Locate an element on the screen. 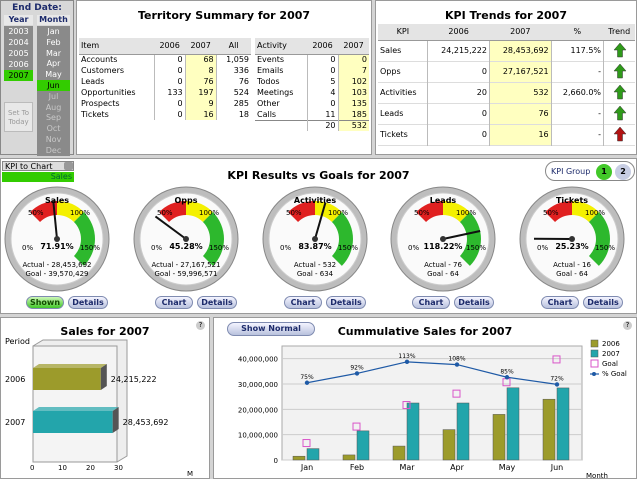  column-header: 2007 is located at coordinates (520, 32).